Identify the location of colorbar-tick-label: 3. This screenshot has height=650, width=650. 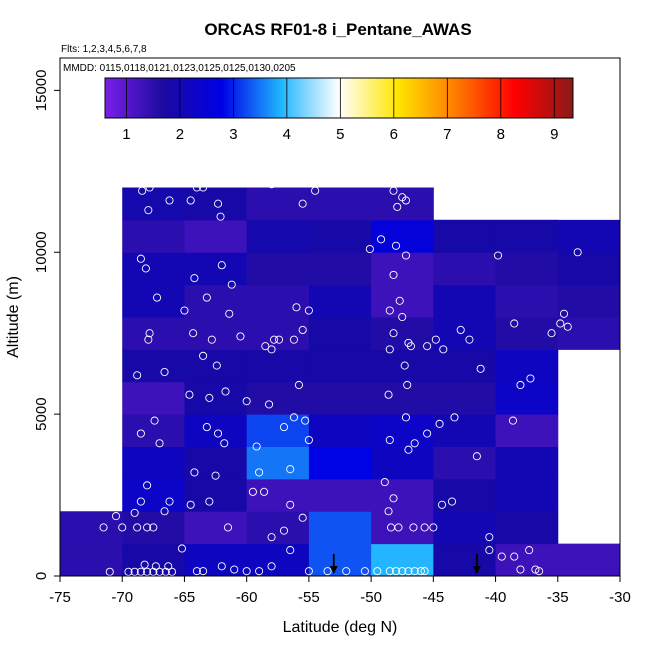
(233, 134).